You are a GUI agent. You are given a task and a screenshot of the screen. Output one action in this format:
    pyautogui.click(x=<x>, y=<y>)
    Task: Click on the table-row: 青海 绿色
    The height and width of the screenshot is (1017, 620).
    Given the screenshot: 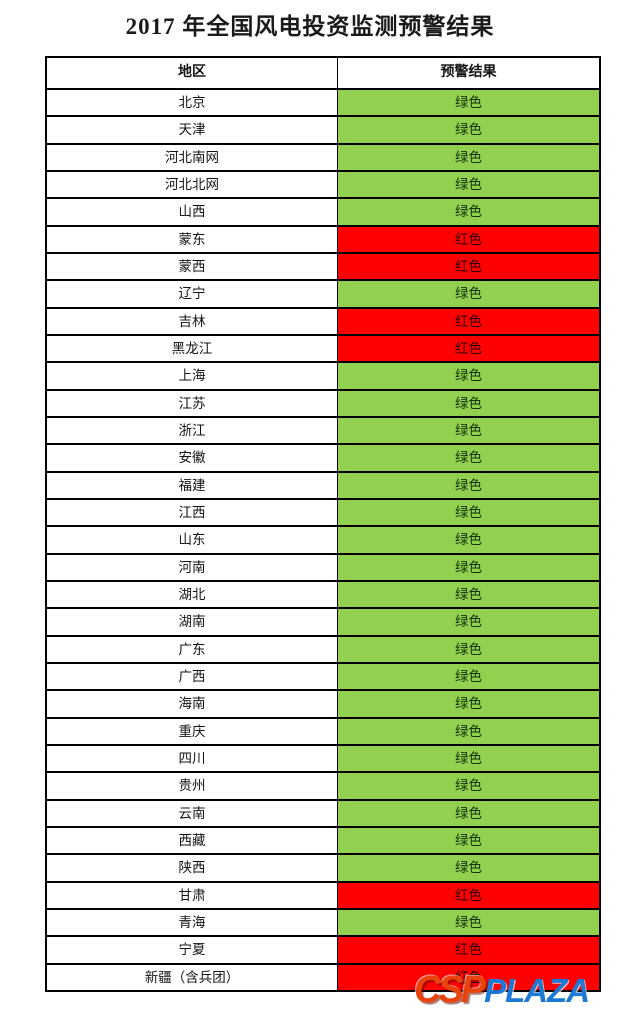 What is the action you would take?
    pyautogui.click(x=323, y=922)
    